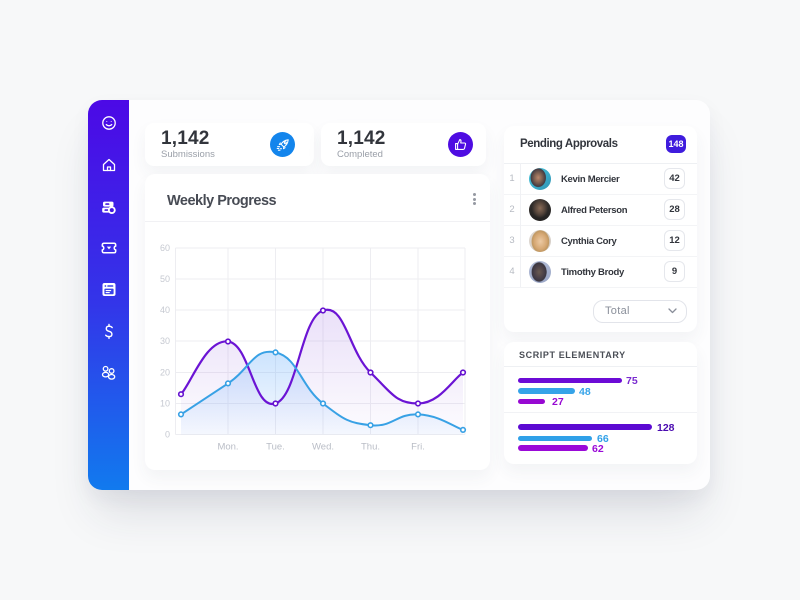  I want to click on svg-text: 60, so click(165, 248).